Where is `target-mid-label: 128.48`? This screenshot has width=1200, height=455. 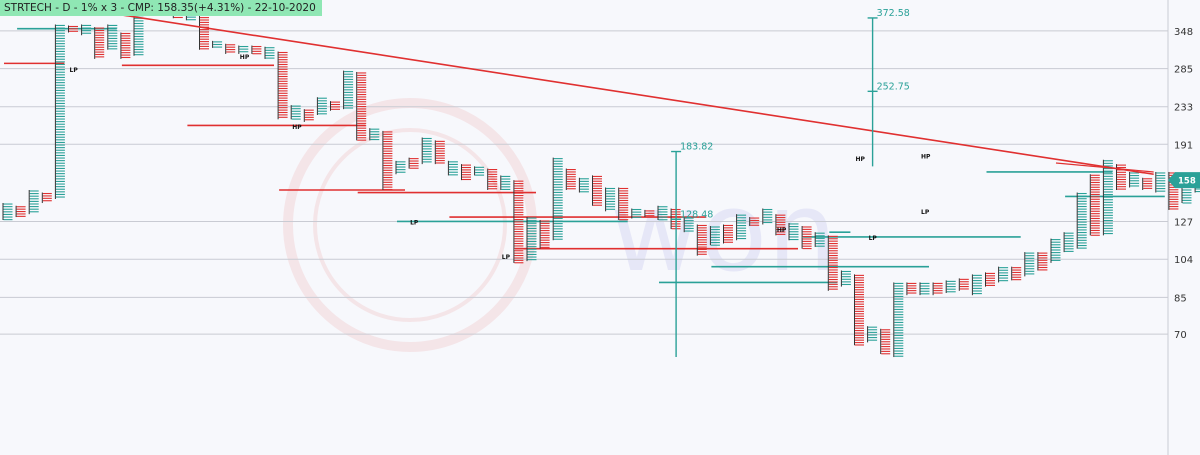 target-mid-label: 128.48 is located at coordinates (696, 214).